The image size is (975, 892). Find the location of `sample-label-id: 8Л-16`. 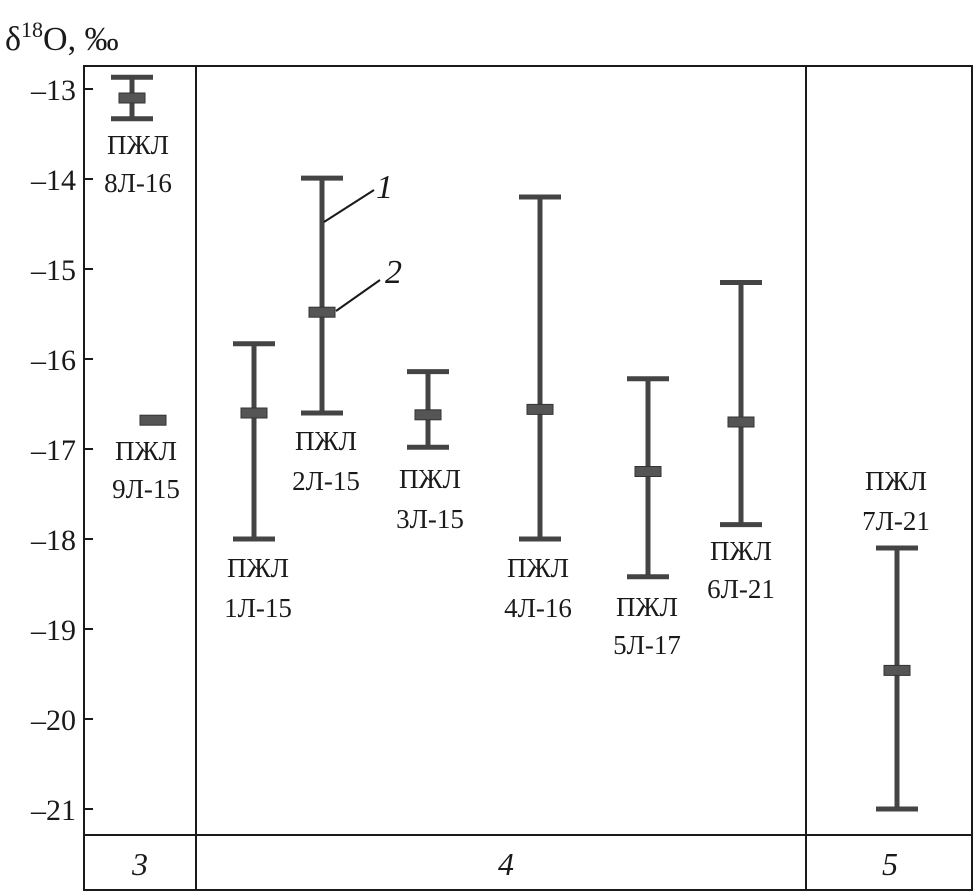

sample-label-id: 8Л-16 is located at coordinates (138, 183).